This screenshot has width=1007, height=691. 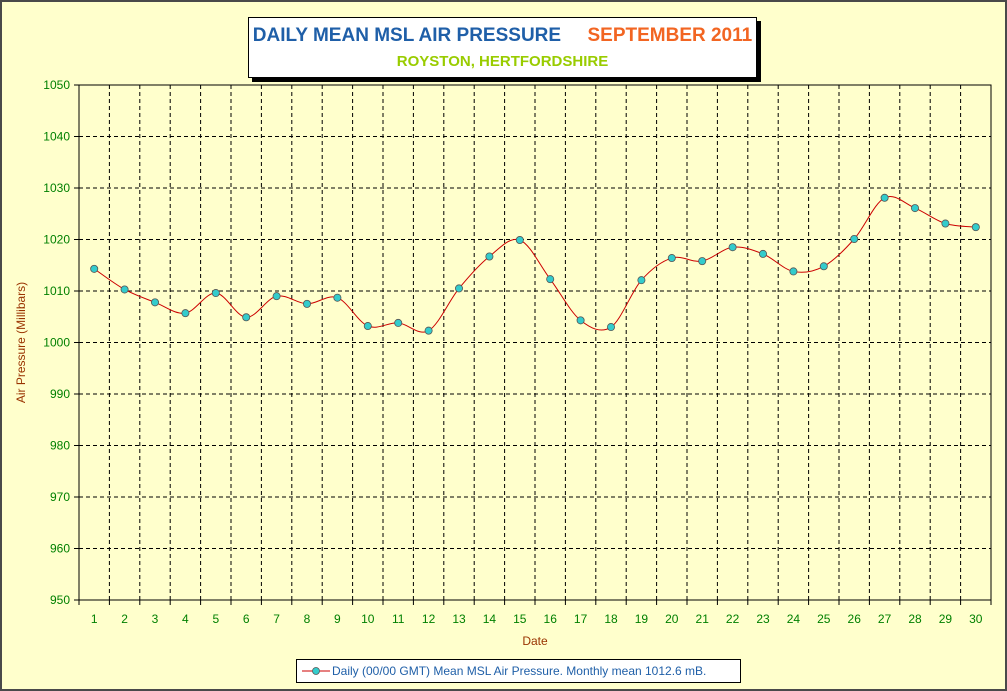 What do you see at coordinates (611, 619) in the screenshot?
I see `x-tick-label: 18` at bounding box center [611, 619].